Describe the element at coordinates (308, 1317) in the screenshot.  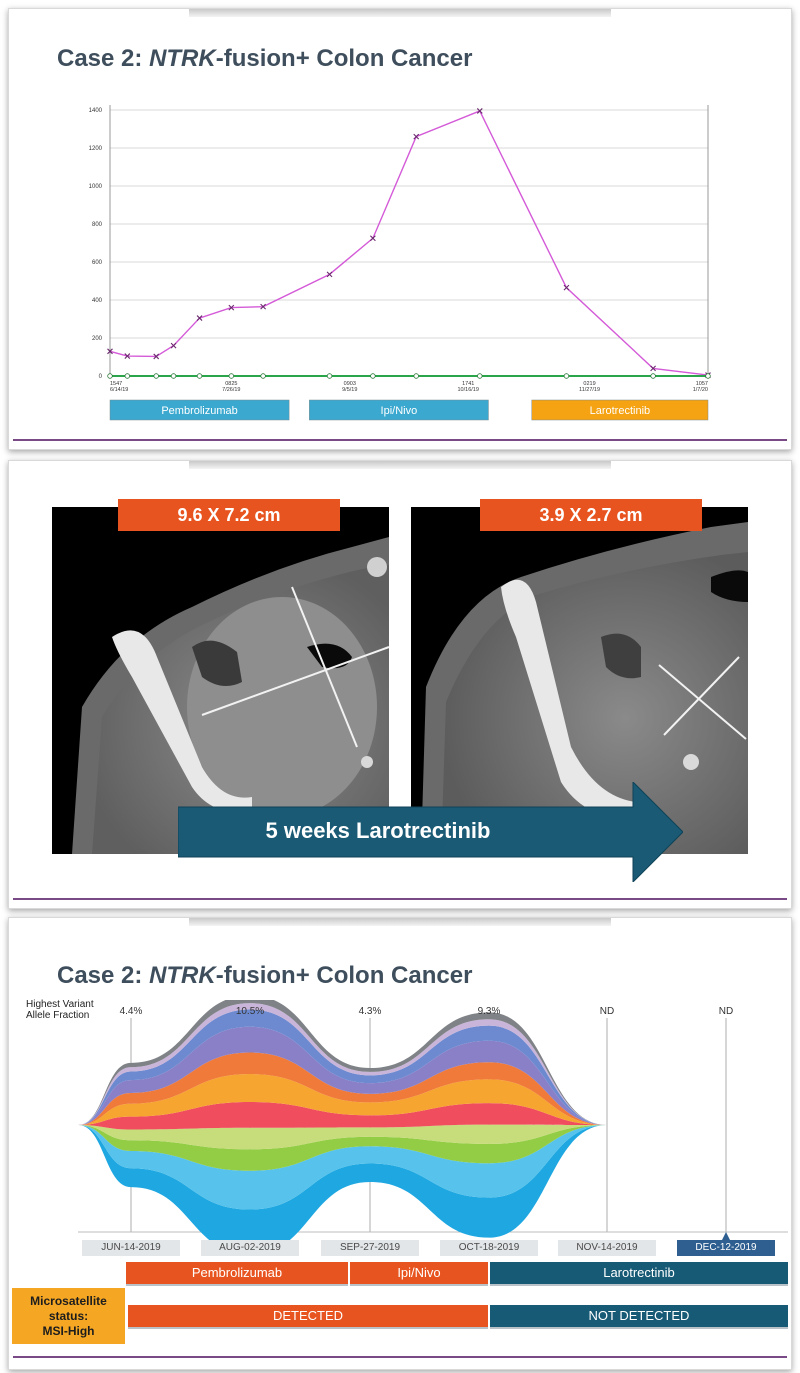
I see `msi-detected-bar: DETECTED` at that location.